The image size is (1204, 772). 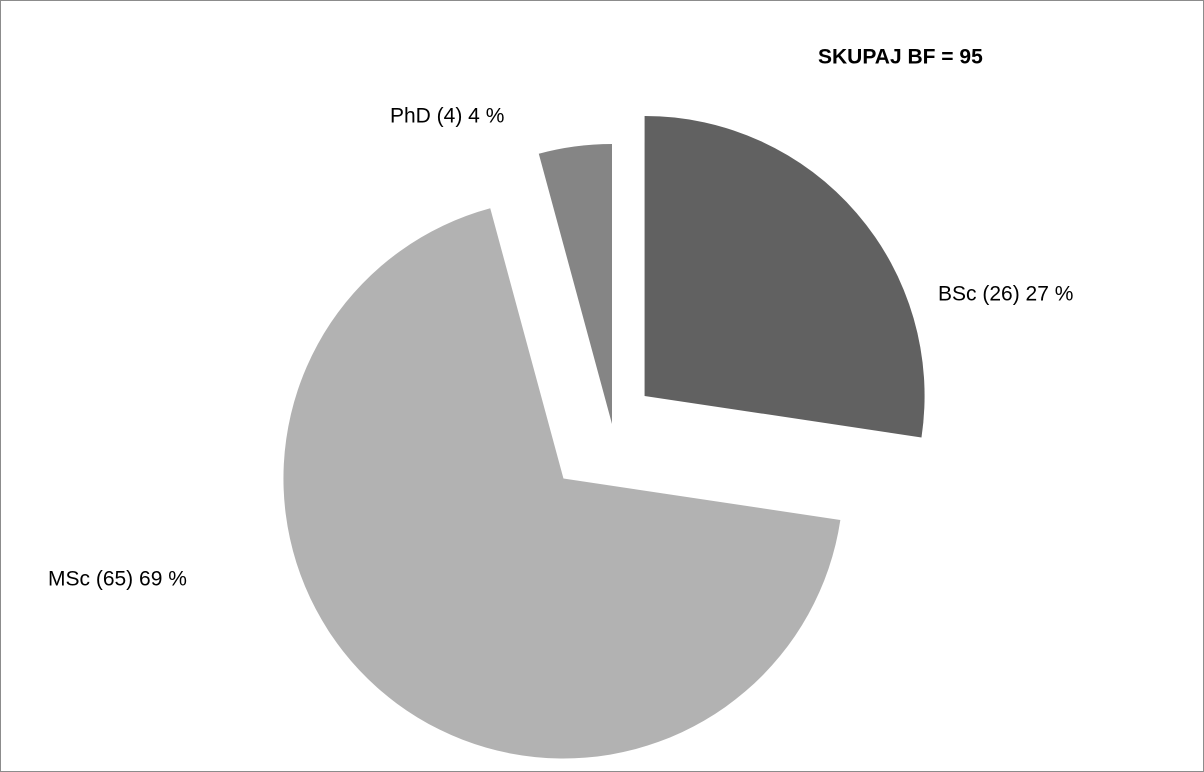 What do you see at coordinates (900, 57) in the screenshot?
I see `chart-title: SKUPAJ BF = 95` at bounding box center [900, 57].